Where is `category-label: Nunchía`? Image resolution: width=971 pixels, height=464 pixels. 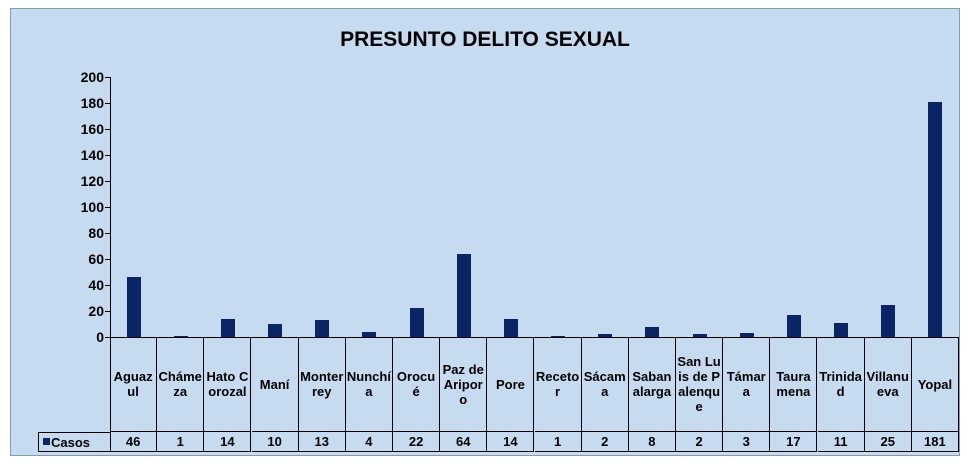 category-label: Nunchía is located at coordinates (369, 384).